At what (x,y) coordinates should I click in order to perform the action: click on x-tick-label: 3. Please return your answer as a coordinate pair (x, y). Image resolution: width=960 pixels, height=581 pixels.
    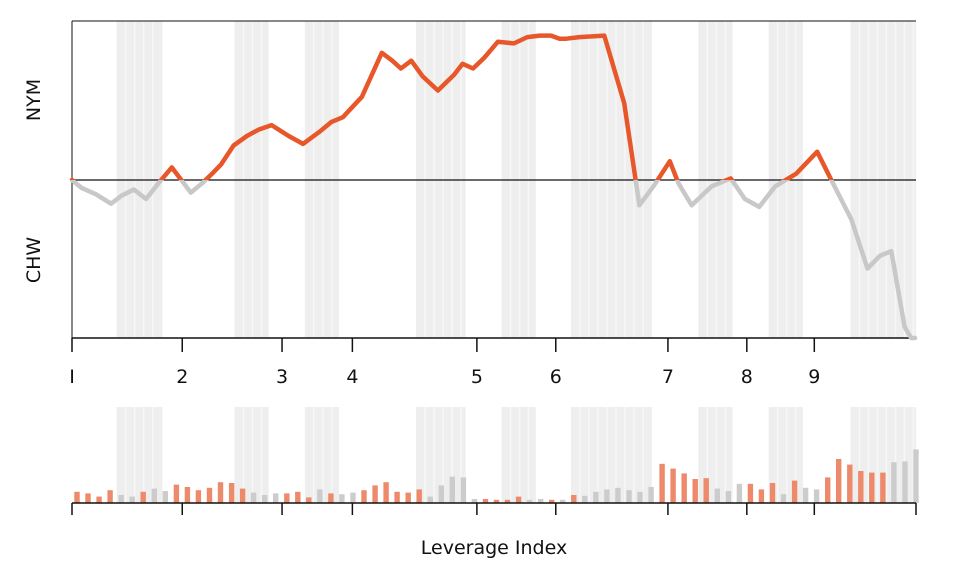
    Looking at the image, I should click on (282, 377).